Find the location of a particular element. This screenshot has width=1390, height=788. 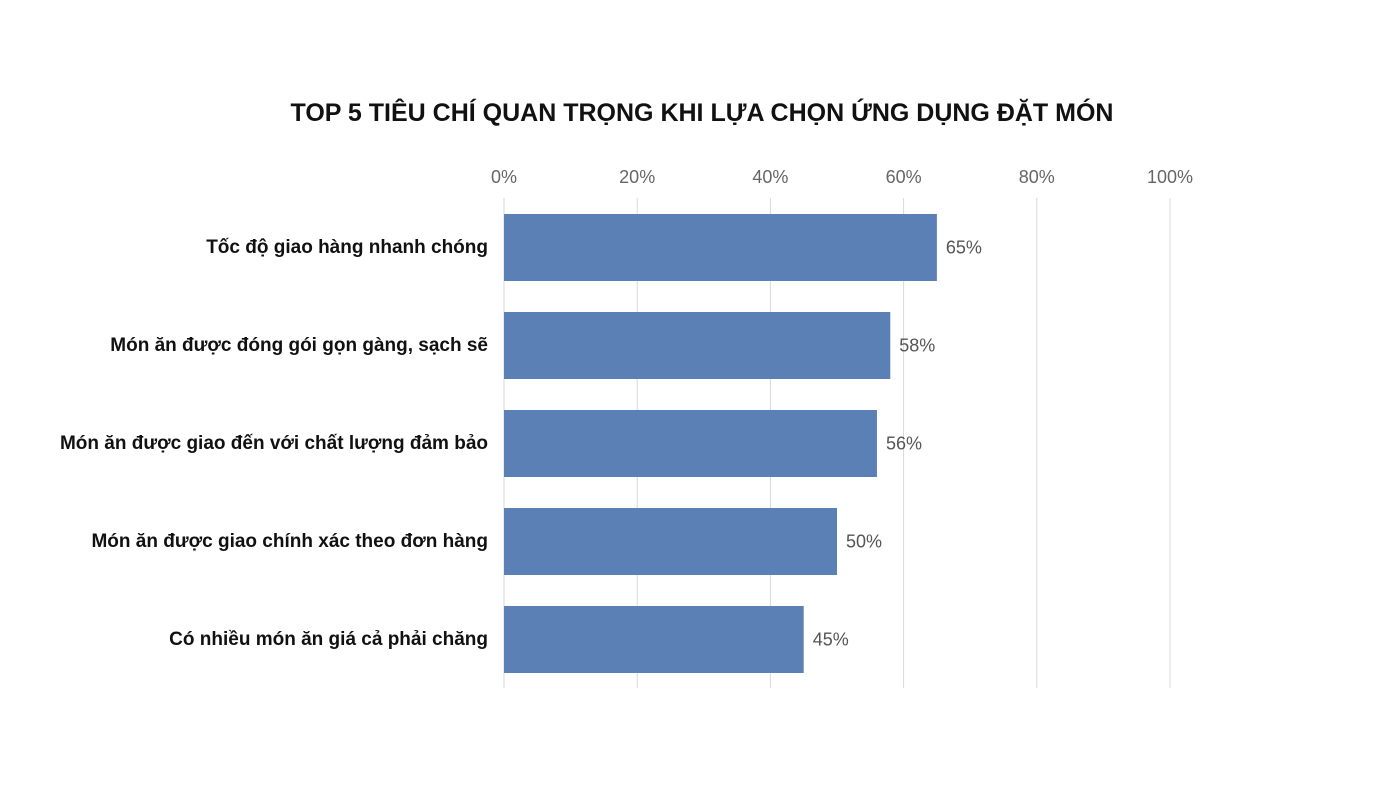

data-label: 65% is located at coordinates (964, 248).